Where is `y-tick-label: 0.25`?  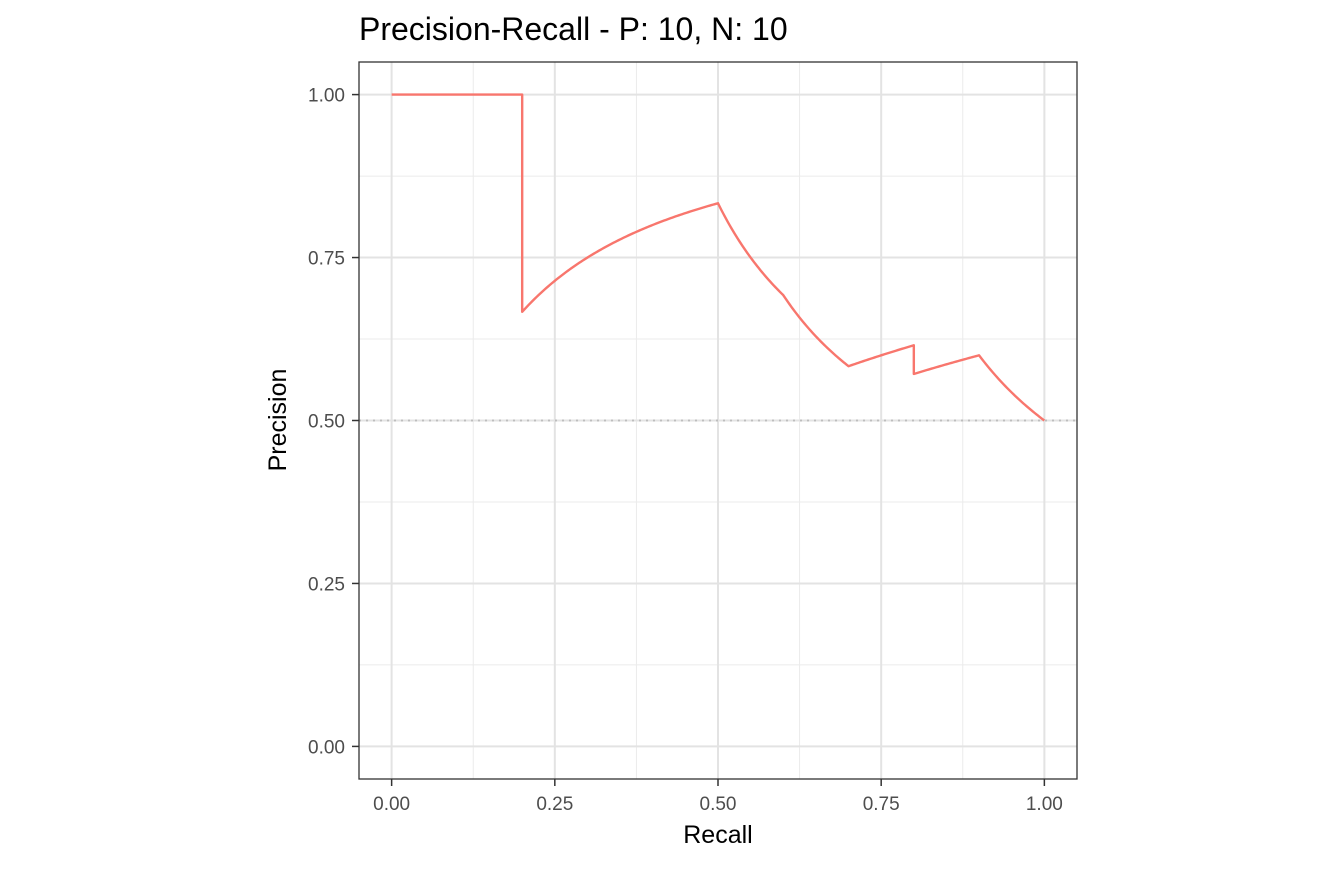 y-tick-label: 0.25 is located at coordinates (326, 584).